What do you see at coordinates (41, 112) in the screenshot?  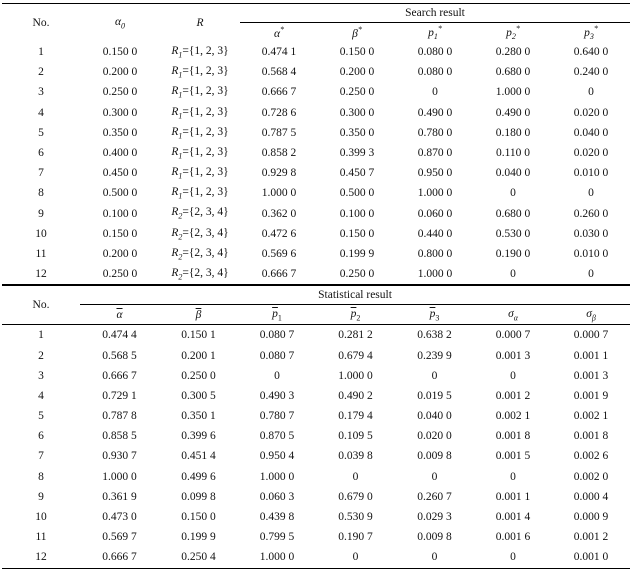 I see `search-result-cell: 4` at bounding box center [41, 112].